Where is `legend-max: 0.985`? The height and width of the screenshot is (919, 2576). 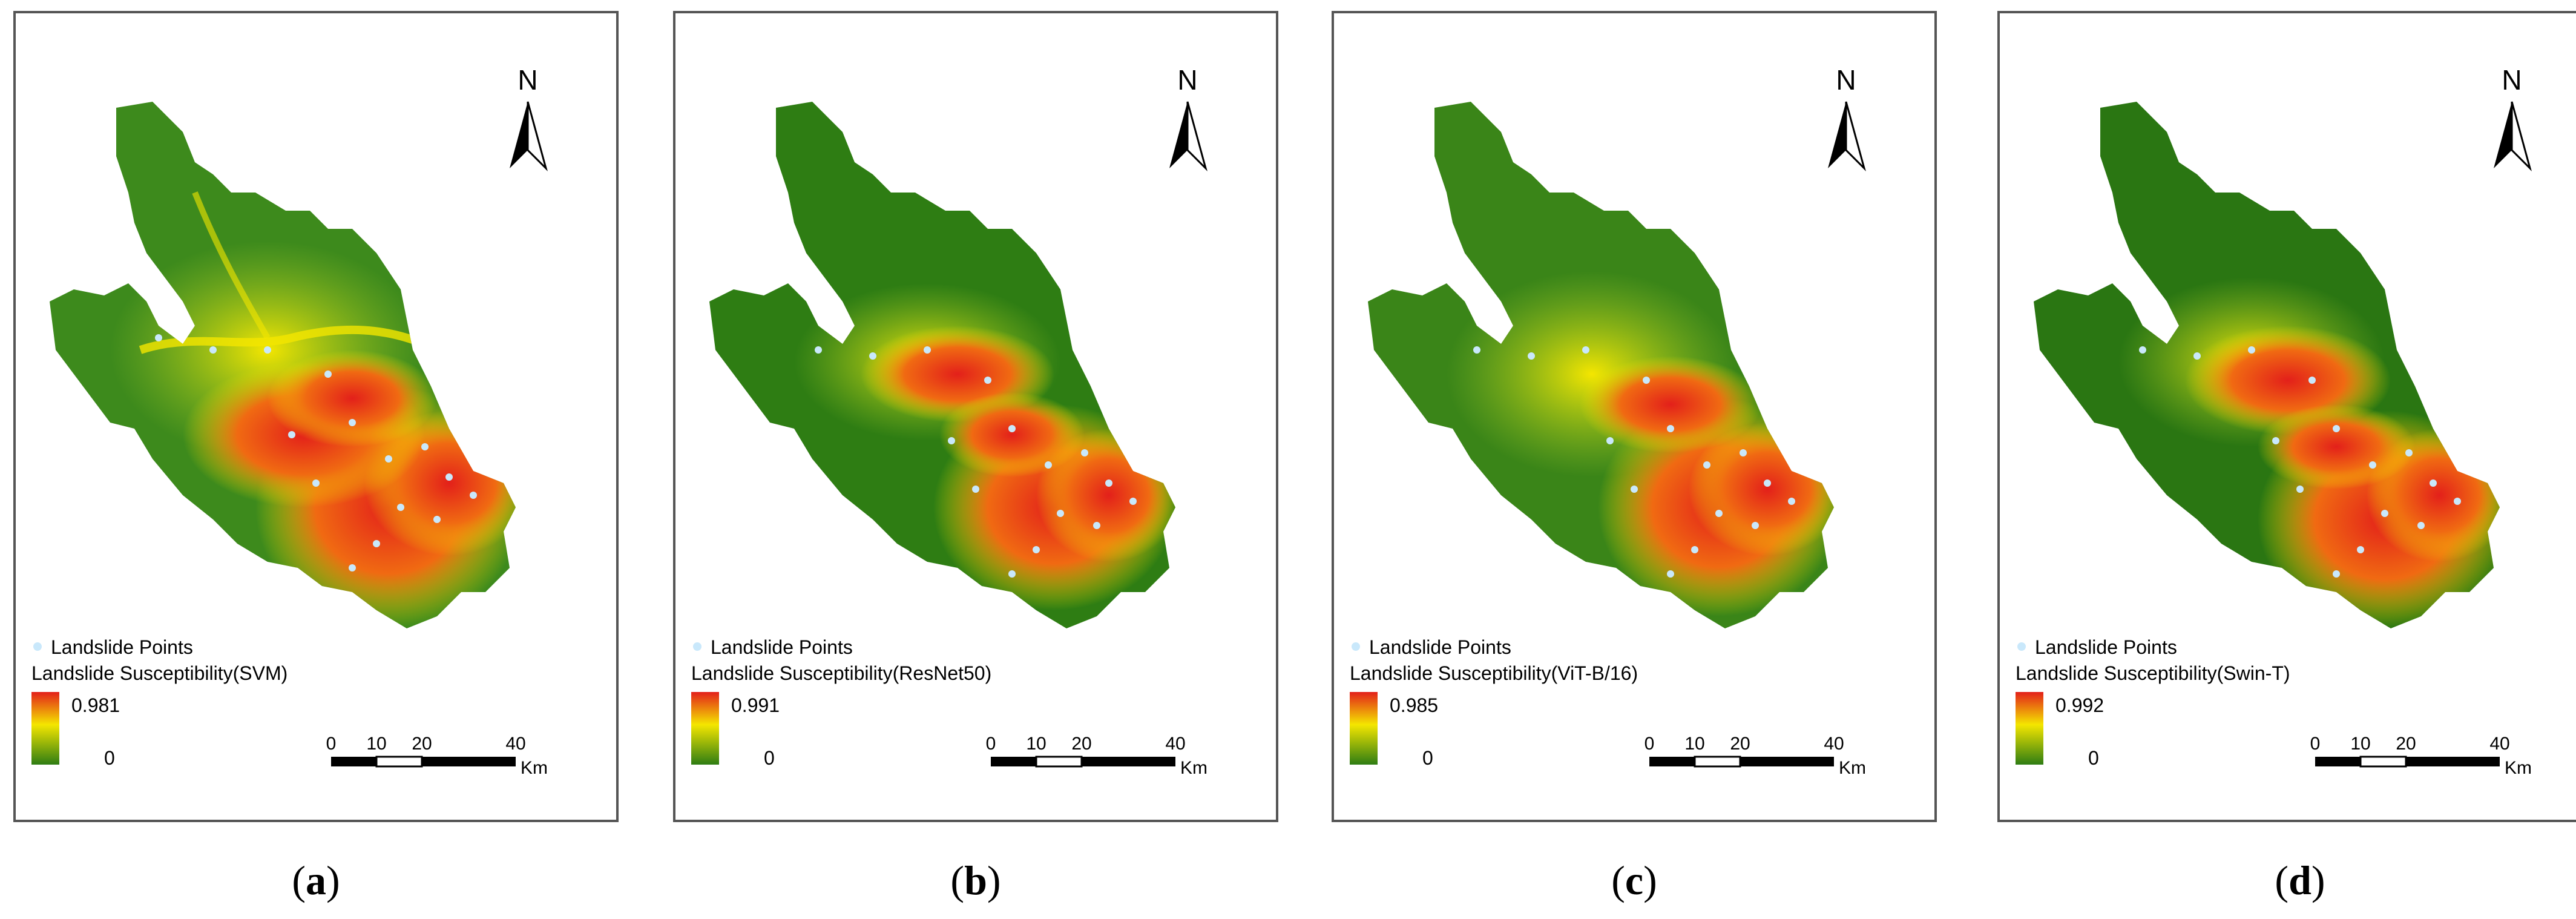 legend-max: 0.985 is located at coordinates (1414, 705).